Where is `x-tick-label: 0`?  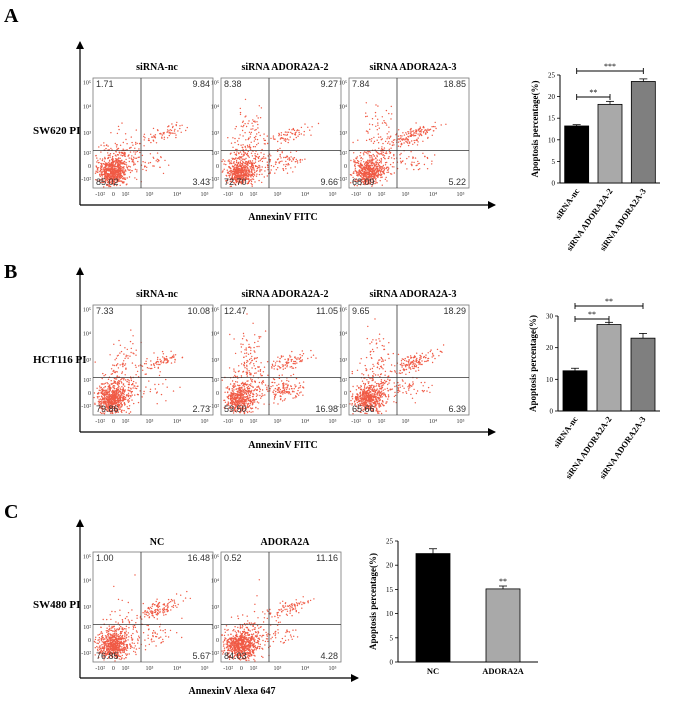 x-tick-label: 0 is located at coordinates (241, 422).